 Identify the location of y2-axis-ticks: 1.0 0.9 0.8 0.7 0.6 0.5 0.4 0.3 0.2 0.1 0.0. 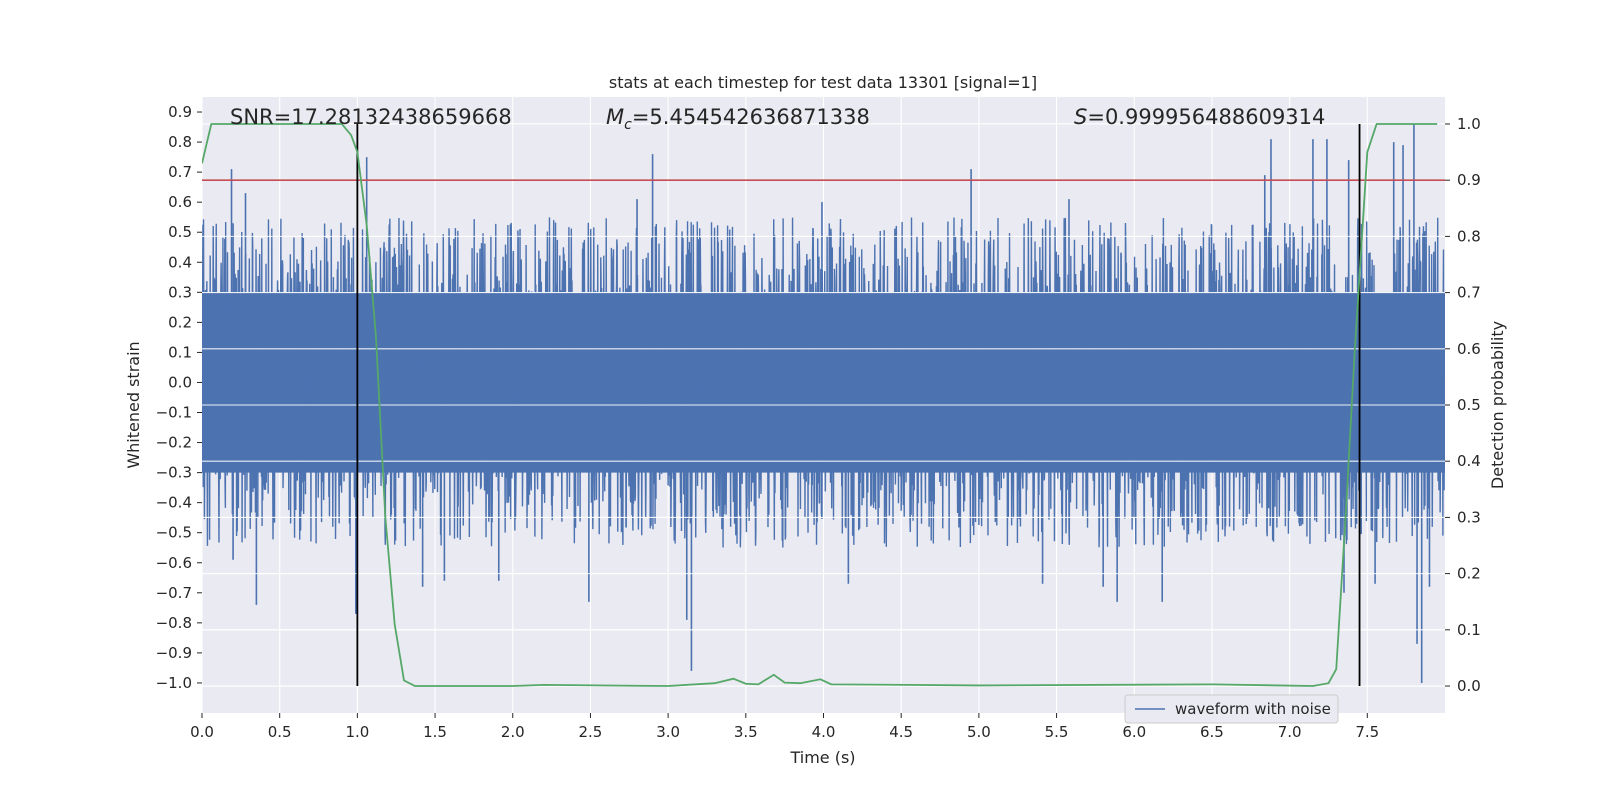
(1463, 405).